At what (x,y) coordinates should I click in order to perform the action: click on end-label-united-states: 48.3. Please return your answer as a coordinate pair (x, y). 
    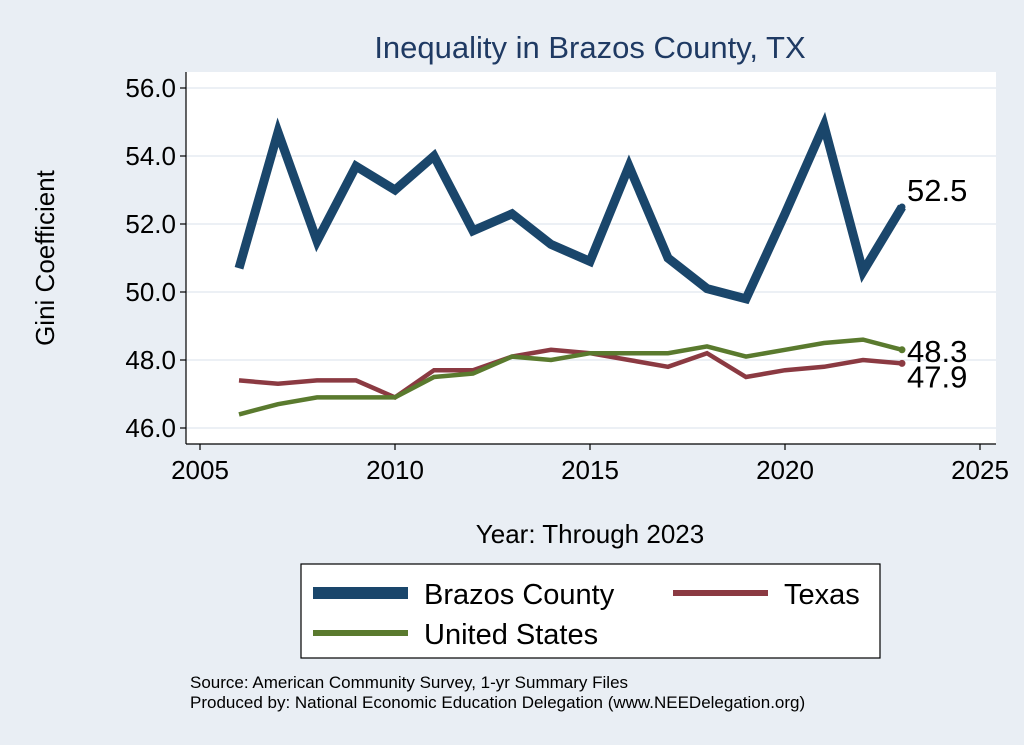
    Looking at the image, I should click on (937, 351).